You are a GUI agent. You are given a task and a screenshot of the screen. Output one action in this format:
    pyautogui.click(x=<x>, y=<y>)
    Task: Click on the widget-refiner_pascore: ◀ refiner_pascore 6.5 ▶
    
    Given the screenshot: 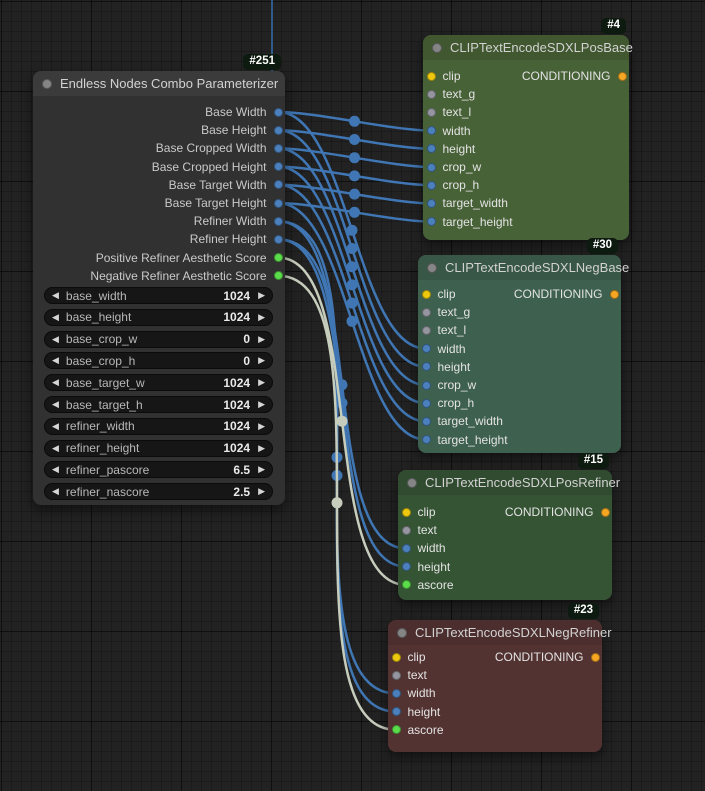 What is the action you would take?
    pyautogui.click(x=158, y=470)
    